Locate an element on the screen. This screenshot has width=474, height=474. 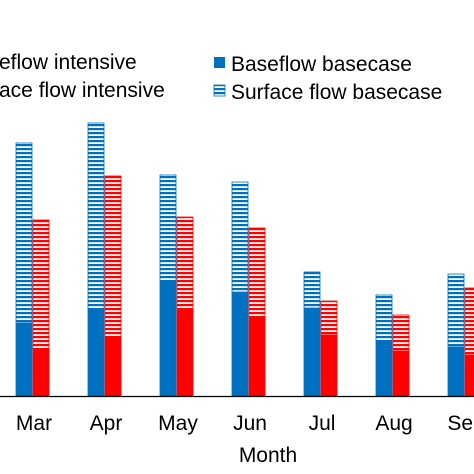
bar-jul-baseflow-basecase is located at coordinates (312, 352).